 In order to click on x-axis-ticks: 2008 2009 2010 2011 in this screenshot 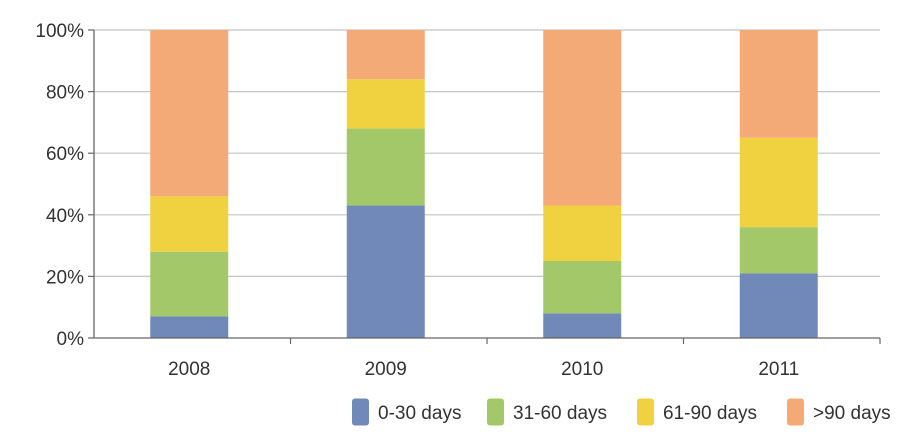, I will do `click(524, 359)`.